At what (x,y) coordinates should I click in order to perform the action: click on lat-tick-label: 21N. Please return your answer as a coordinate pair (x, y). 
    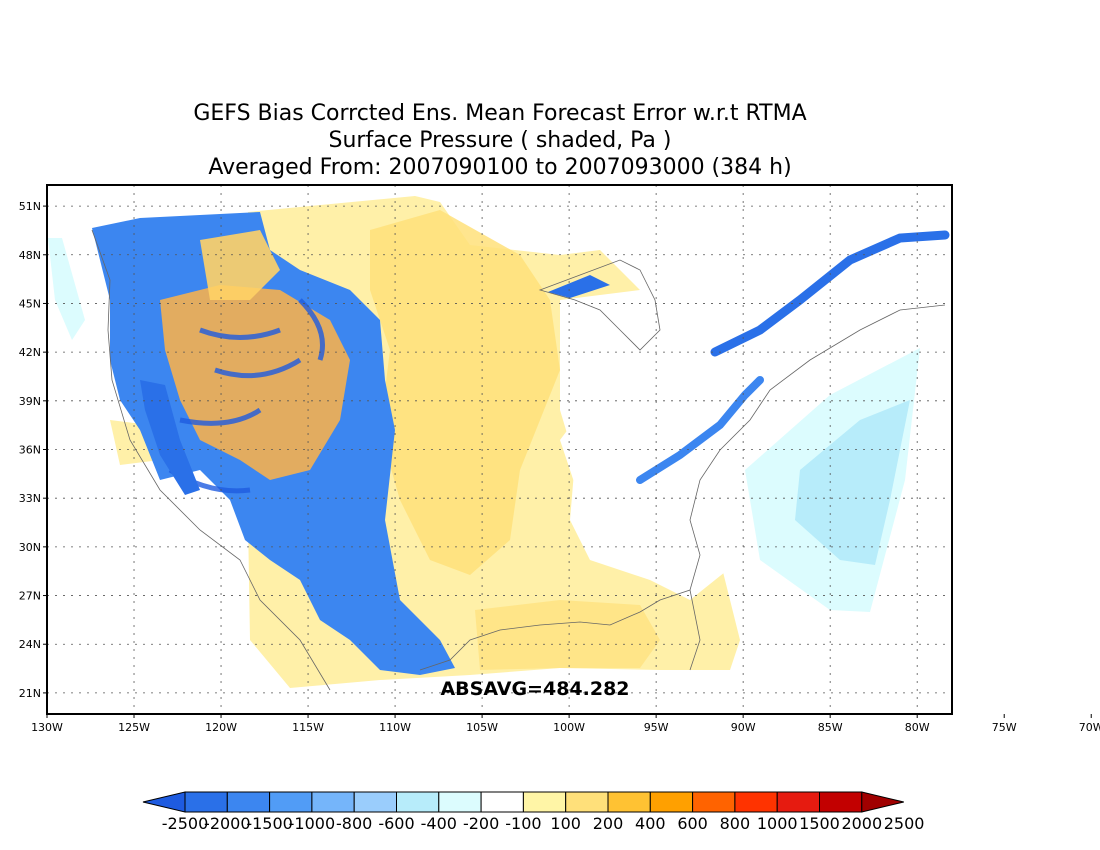
    Looking at the image, I should click on (30, 693).